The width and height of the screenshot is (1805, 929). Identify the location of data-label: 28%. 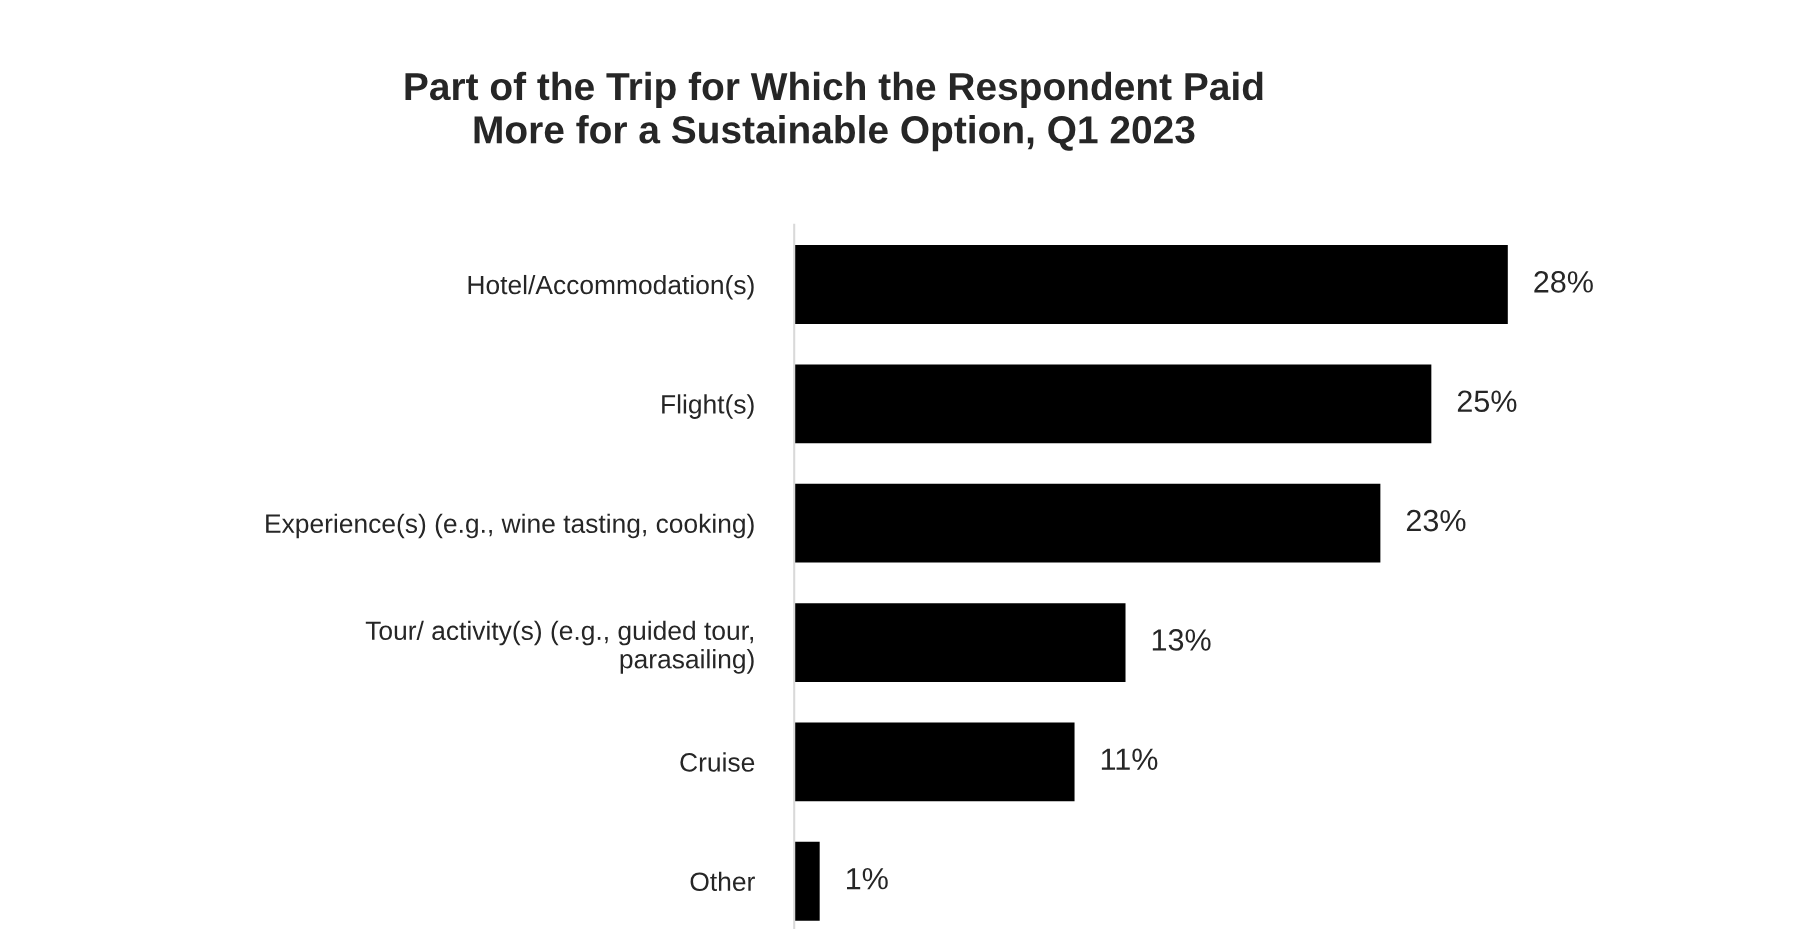
(1563, 282).